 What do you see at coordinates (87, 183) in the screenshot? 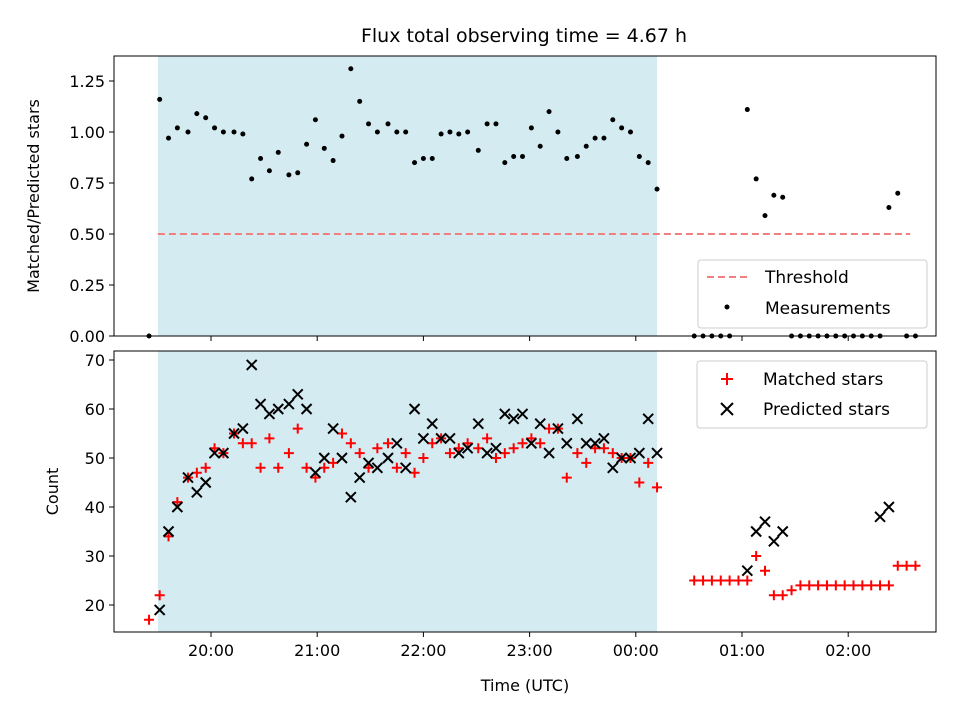
I see `y-tick-label: 0.75` at bounding box center [87, 183].